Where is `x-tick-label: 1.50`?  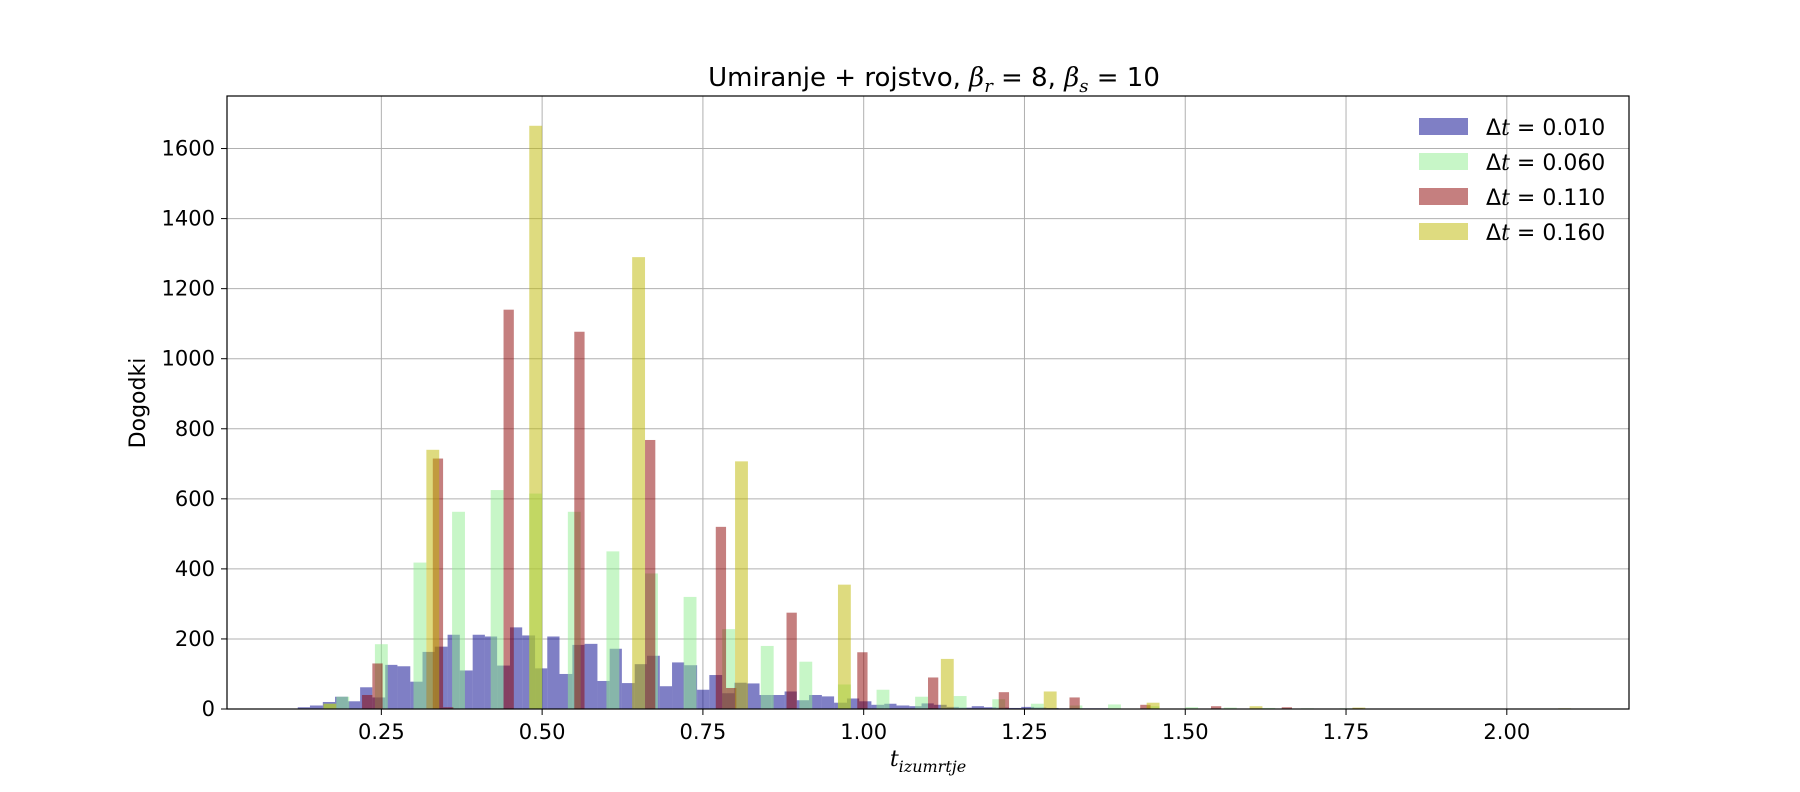 x-tick-label: 1.50 is located at coordinates (1185, 732).